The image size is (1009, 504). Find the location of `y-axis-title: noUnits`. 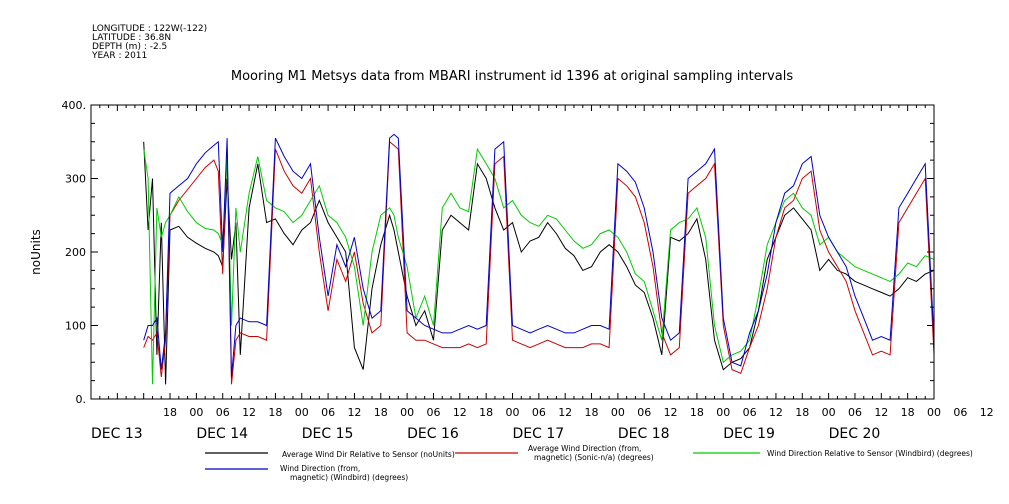

y-axis-title: noUnits is located at coordinates (36, 252).